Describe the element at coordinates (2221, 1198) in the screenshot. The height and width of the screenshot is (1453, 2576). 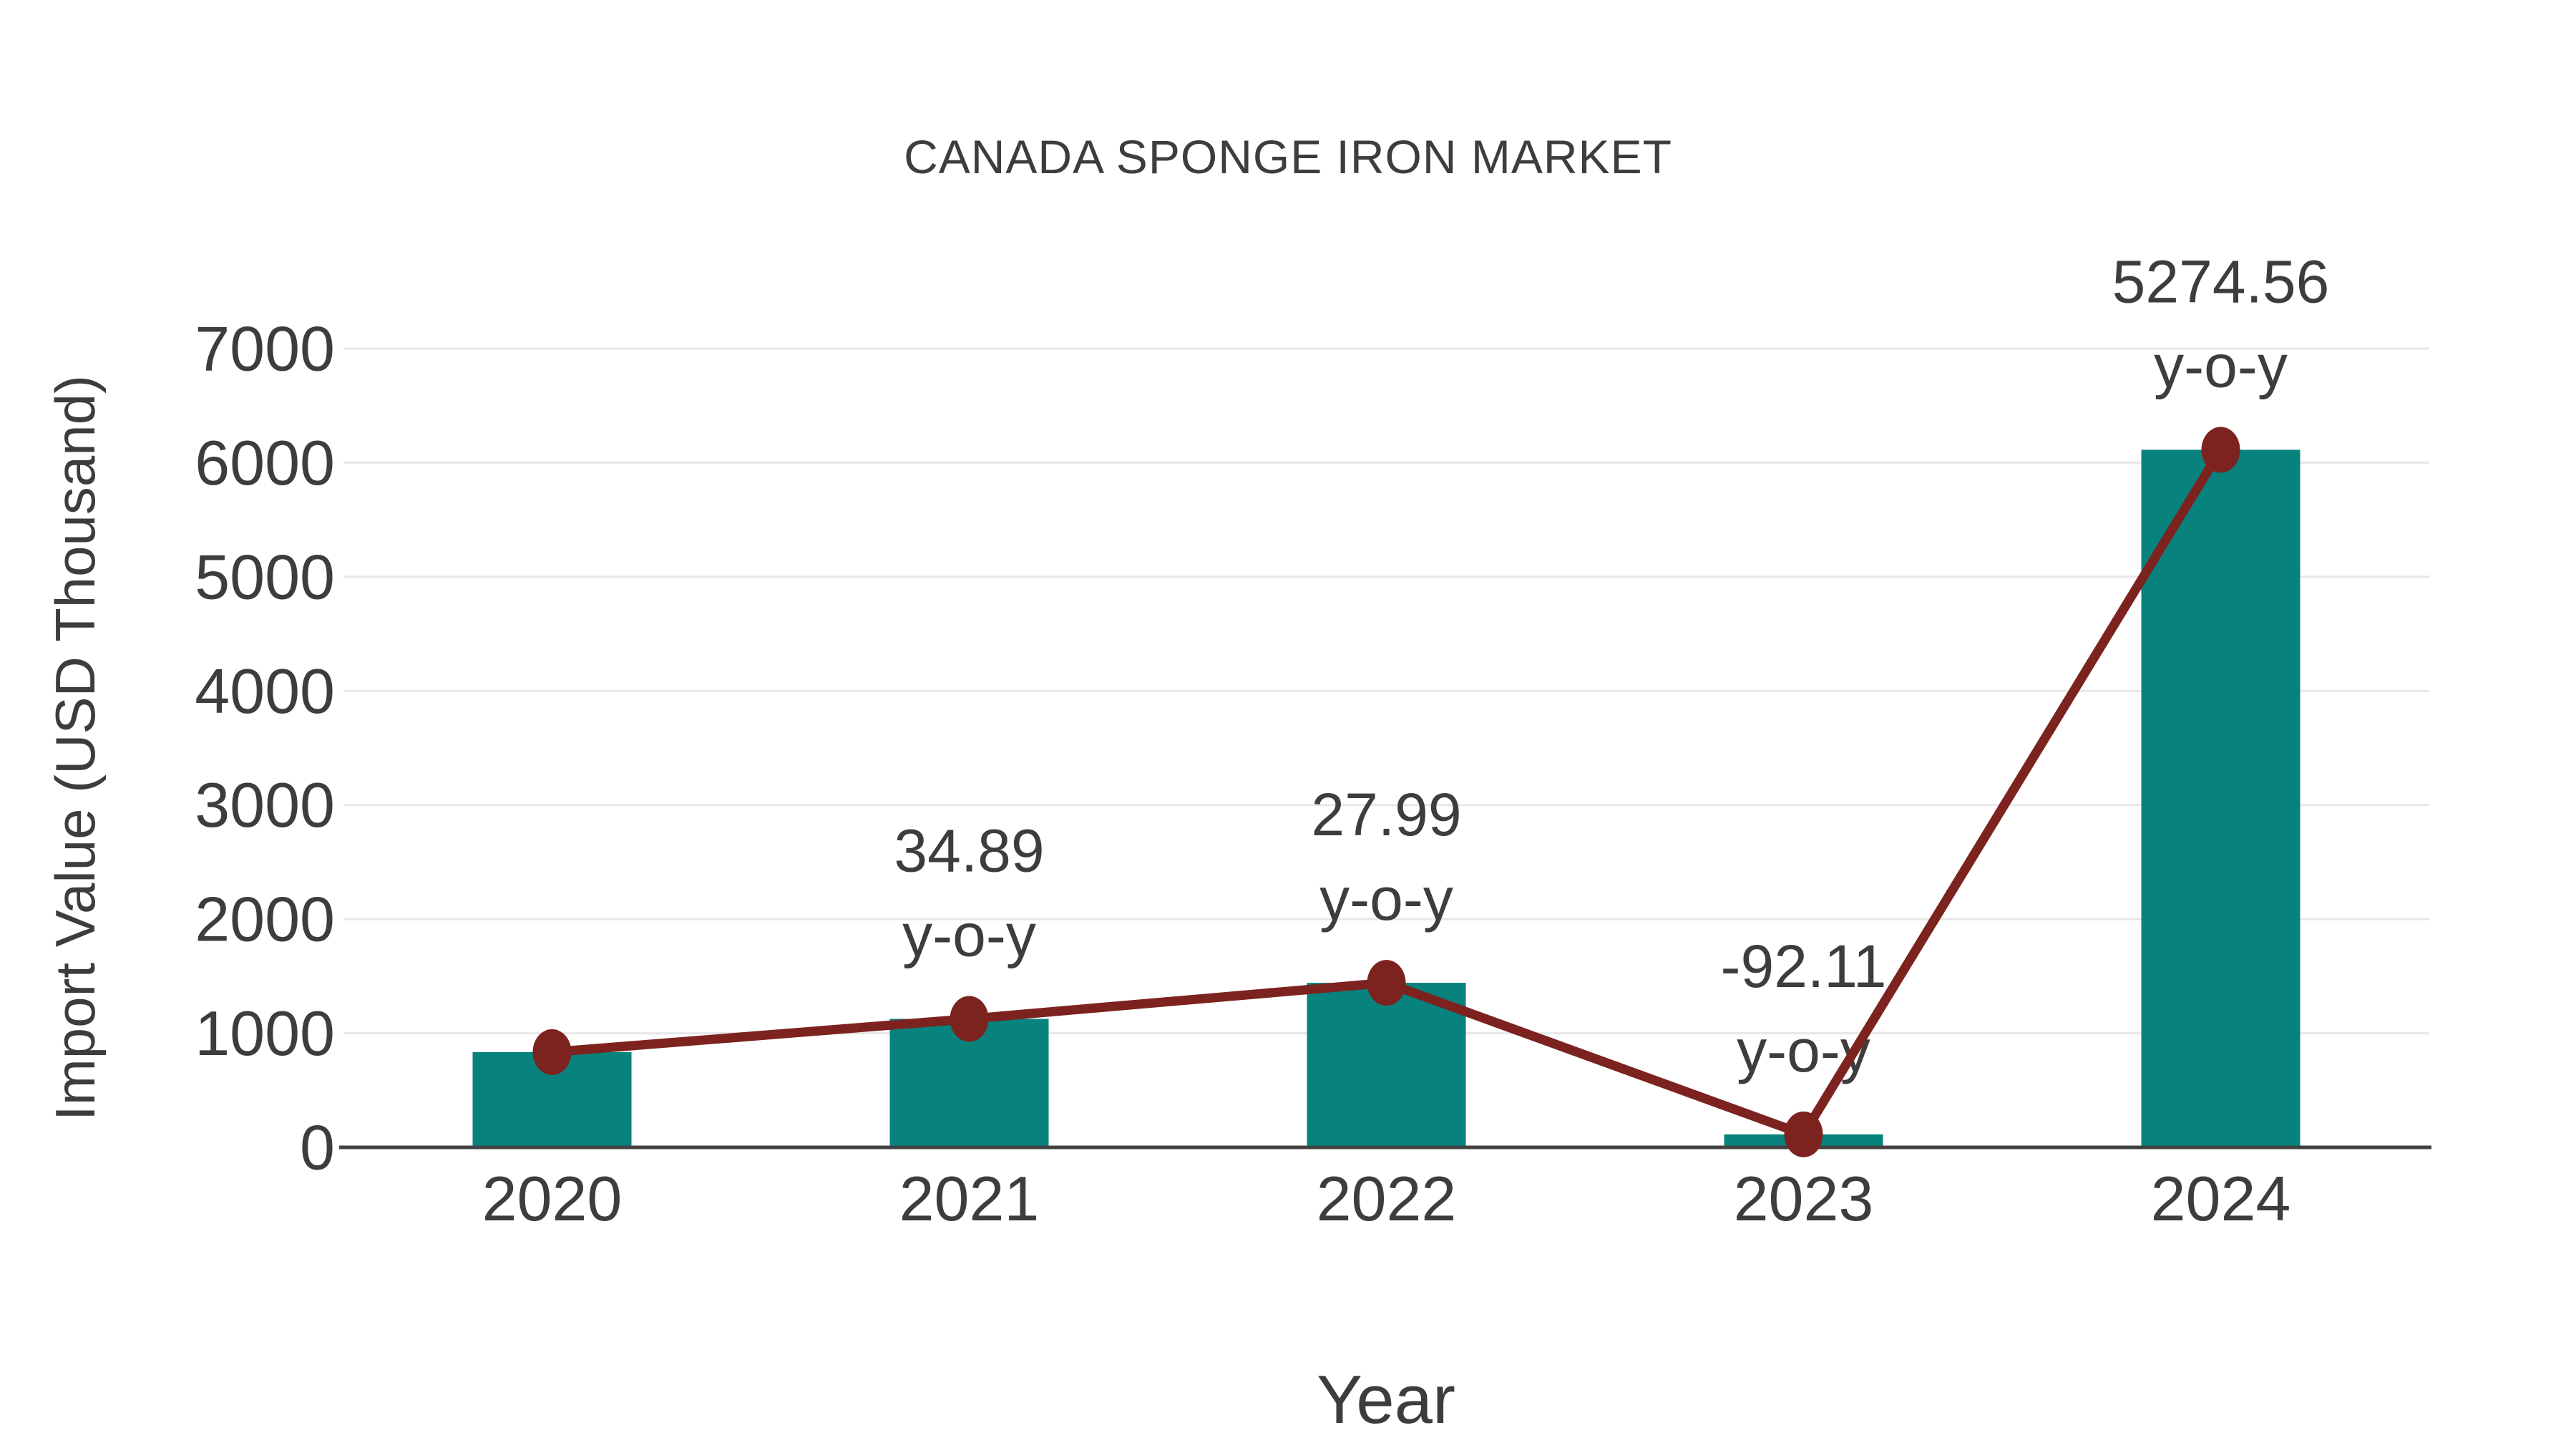
I see `x-tick-label-2024: 2024` at that location.